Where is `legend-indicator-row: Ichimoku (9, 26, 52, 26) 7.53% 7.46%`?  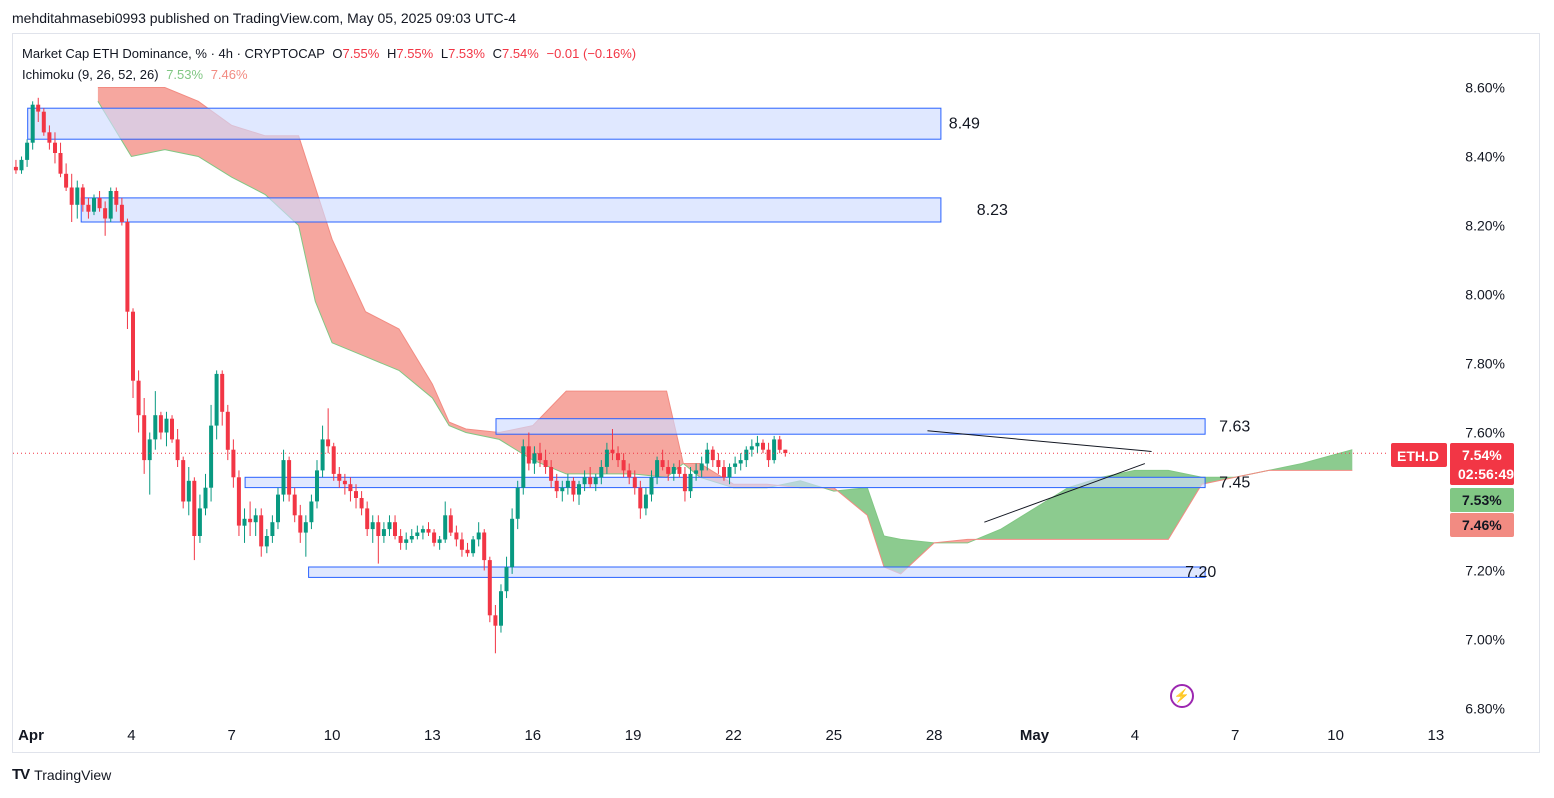 legend-indicator-row: Ichimoku (9, 26, 52, 26) 7.53% 7.46% is located at coordinates (135, 74).